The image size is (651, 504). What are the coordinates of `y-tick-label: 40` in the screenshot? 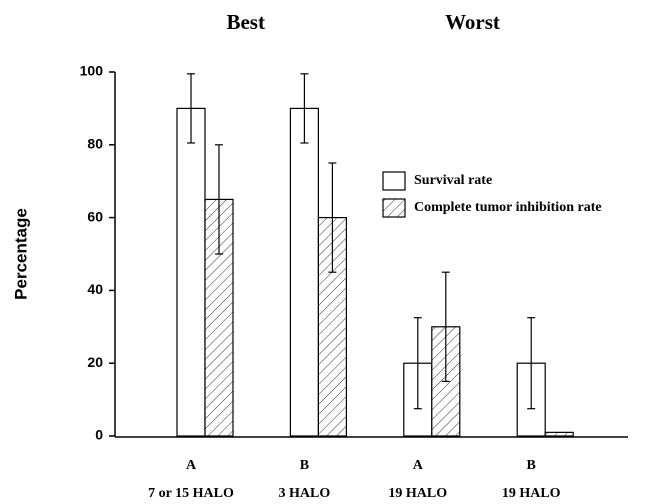 It's located at (95, 289).